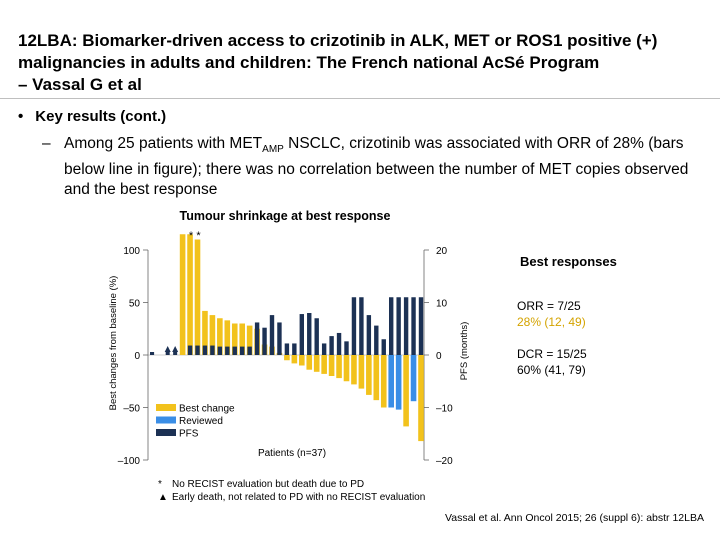 The image size is (720, 540). I want to click on x-axis-label: Patients (n=37), so click(292, 453).